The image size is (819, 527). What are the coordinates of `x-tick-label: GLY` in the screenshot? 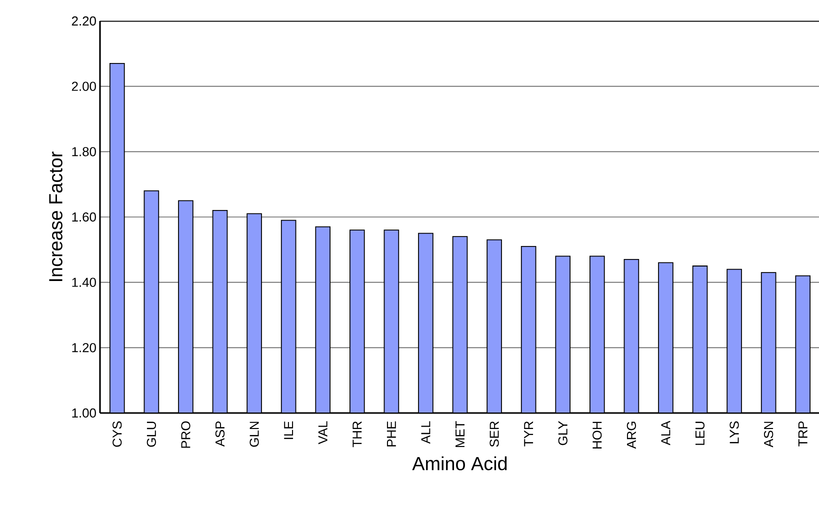 It's located at (563, 433).